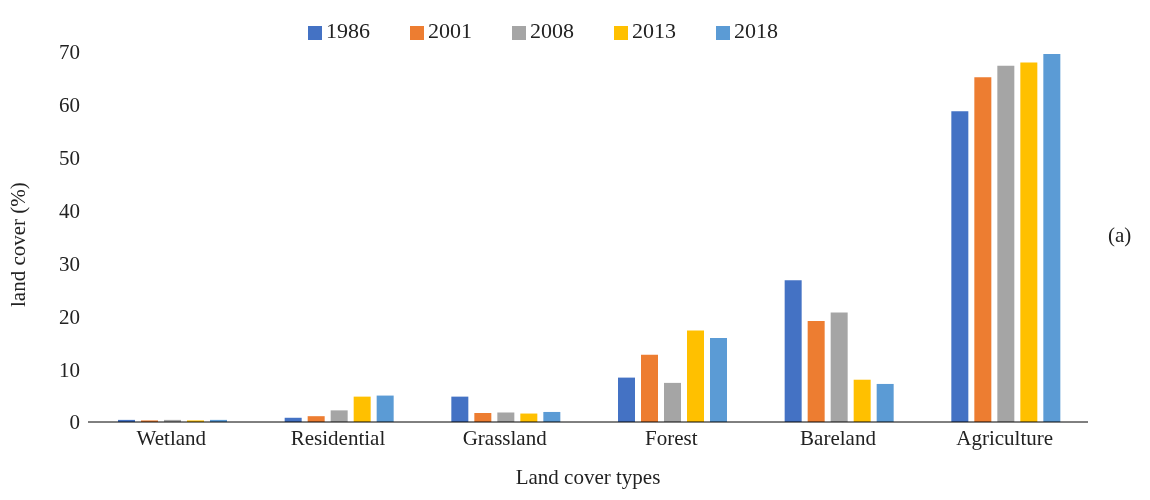 The width and height of the screenshot is (1150, 500). I want to click on legend-label: 2008, so click(552, 30).